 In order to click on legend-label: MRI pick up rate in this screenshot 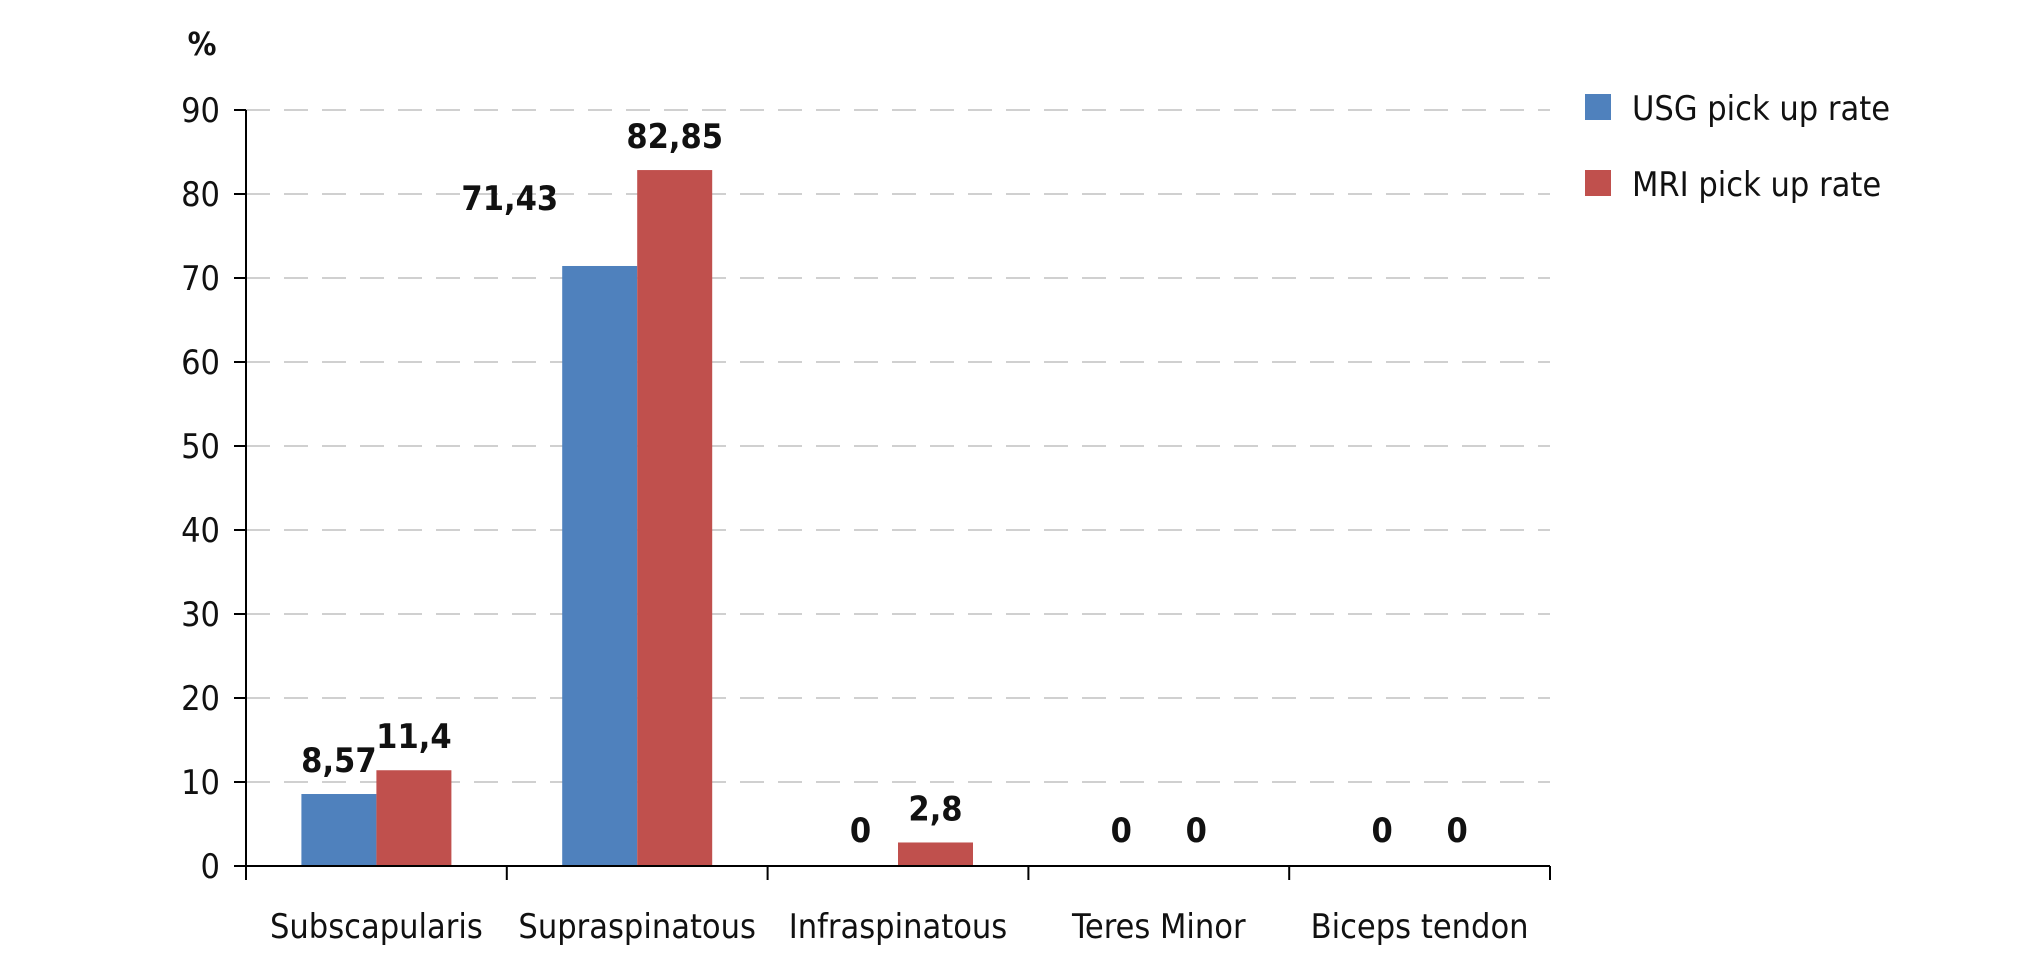, I will do `click(1756, 185)`.